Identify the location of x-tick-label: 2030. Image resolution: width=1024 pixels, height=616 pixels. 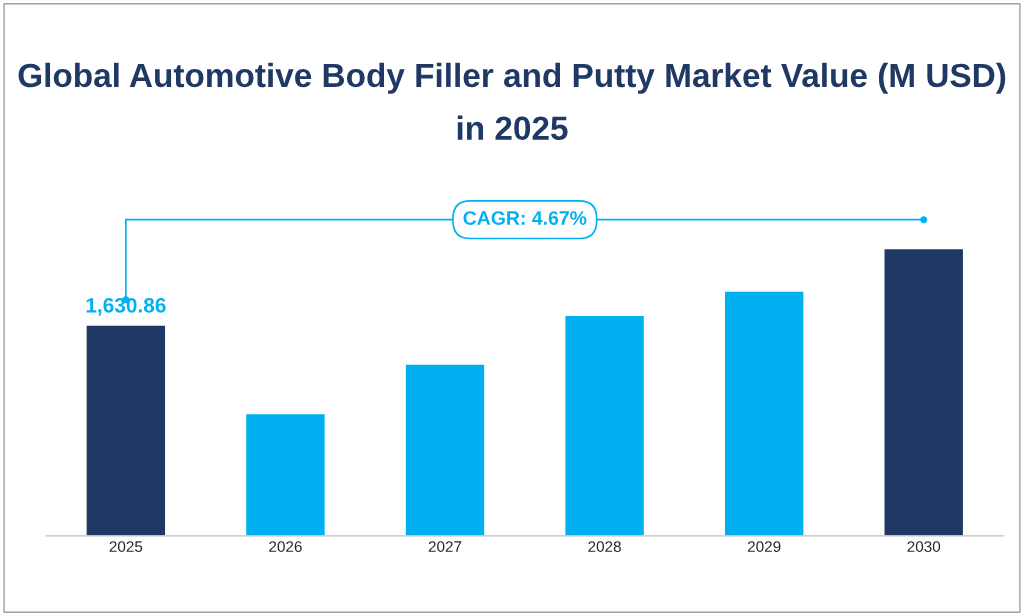
(924, 546).